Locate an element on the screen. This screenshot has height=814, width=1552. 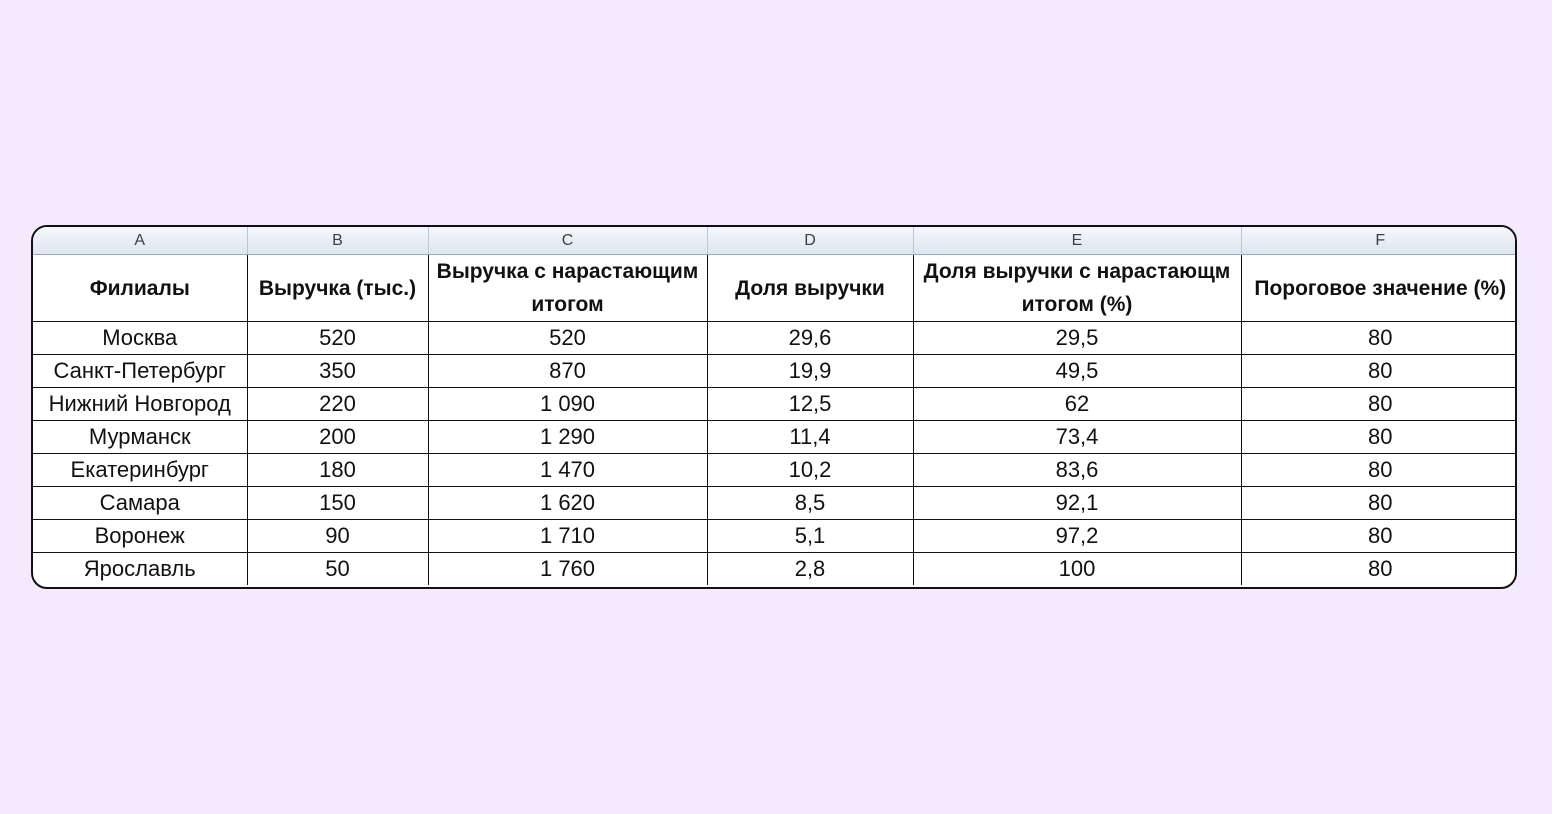
cell-revenue: 220 is located at coordinates (337, 404).